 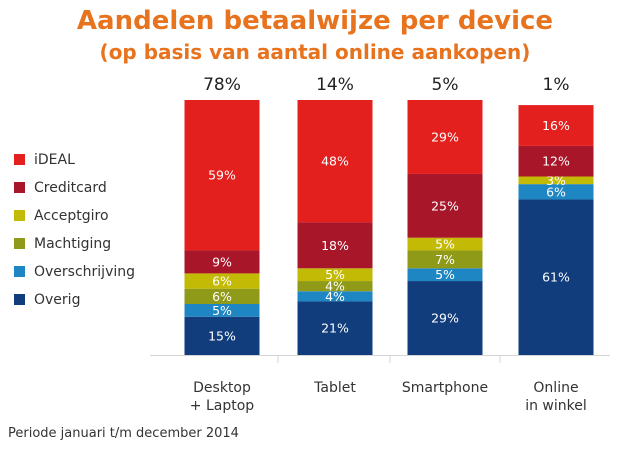 What do you see at coordinates (57, 300) in the screenshot?
I see `legend-label-overig: Overig` at bounding box center [57, 300].